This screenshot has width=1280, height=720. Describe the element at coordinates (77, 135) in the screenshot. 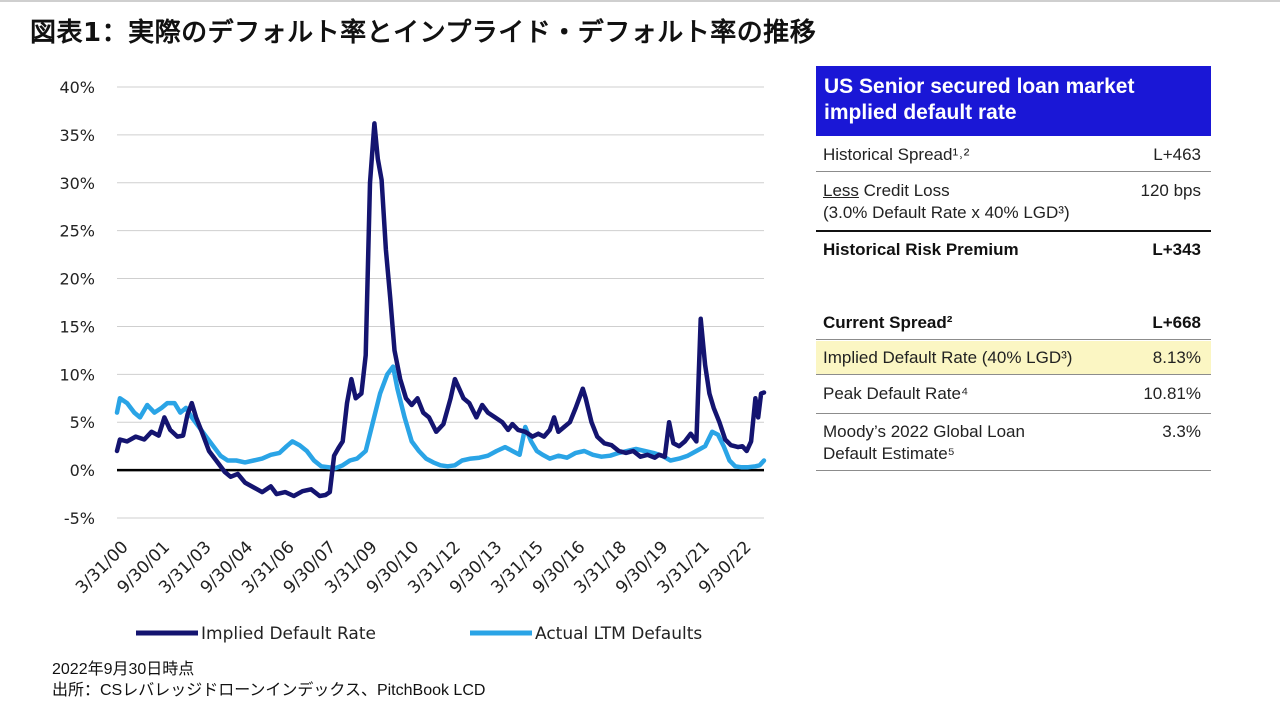

I see `y-tick-label: 35%` at that location.